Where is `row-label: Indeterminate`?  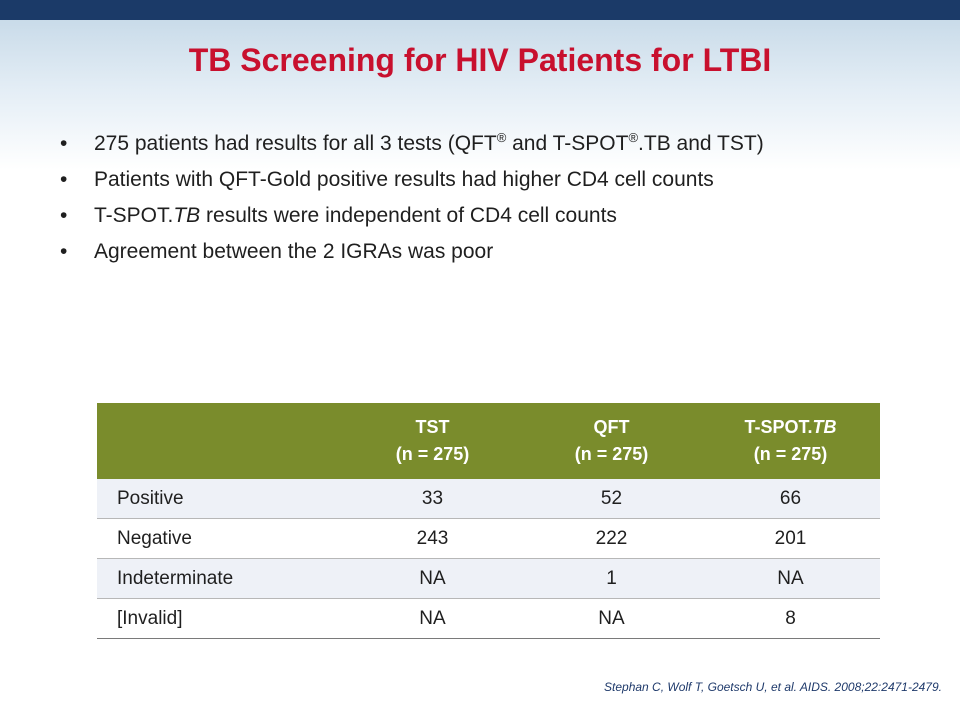 row-label: Indeterminate is located at coordinates (220, 578).